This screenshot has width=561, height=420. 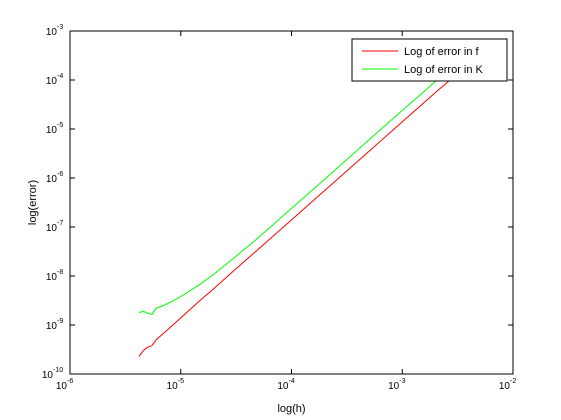 What do you see at coordinates (58, 370) in the screenshot?
I see `y-tick-label-exp: -10` at bounding box center [58, 370].